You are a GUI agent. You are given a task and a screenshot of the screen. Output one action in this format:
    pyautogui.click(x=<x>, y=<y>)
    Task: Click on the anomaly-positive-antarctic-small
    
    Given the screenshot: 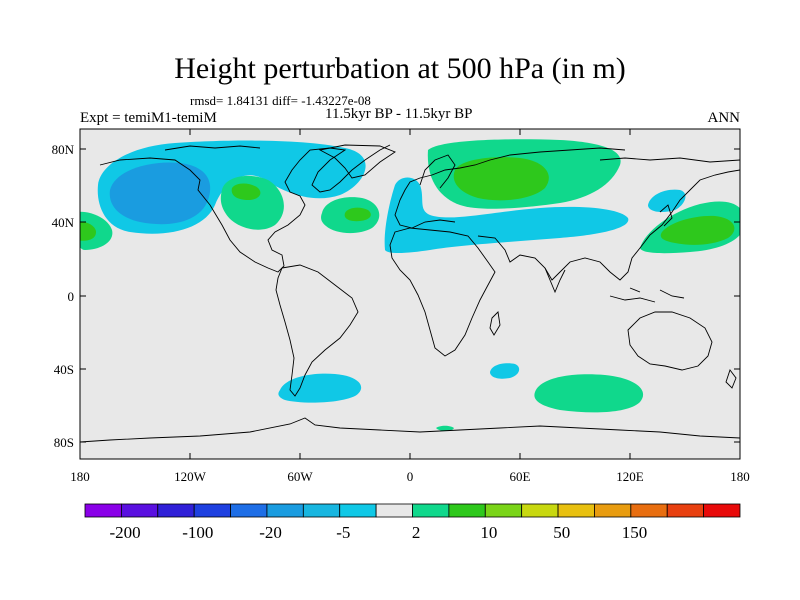 What is the action you would take?
    pyautogui.click(x=445, y=428)
    